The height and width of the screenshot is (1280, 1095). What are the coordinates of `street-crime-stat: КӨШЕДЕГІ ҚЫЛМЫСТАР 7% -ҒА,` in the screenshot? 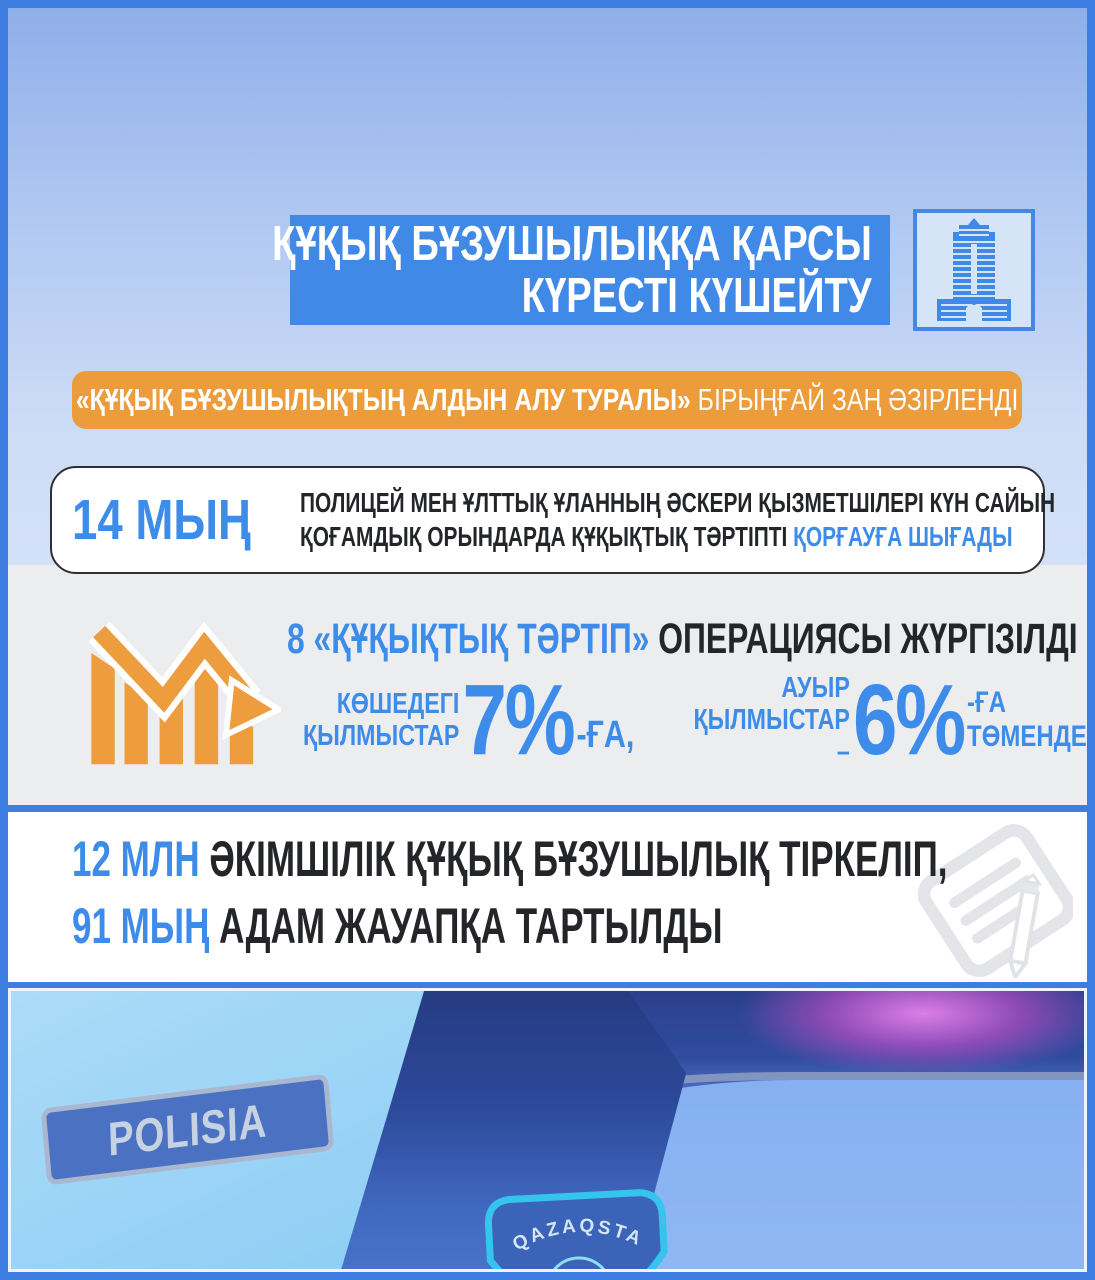 It's located at (469, 720).